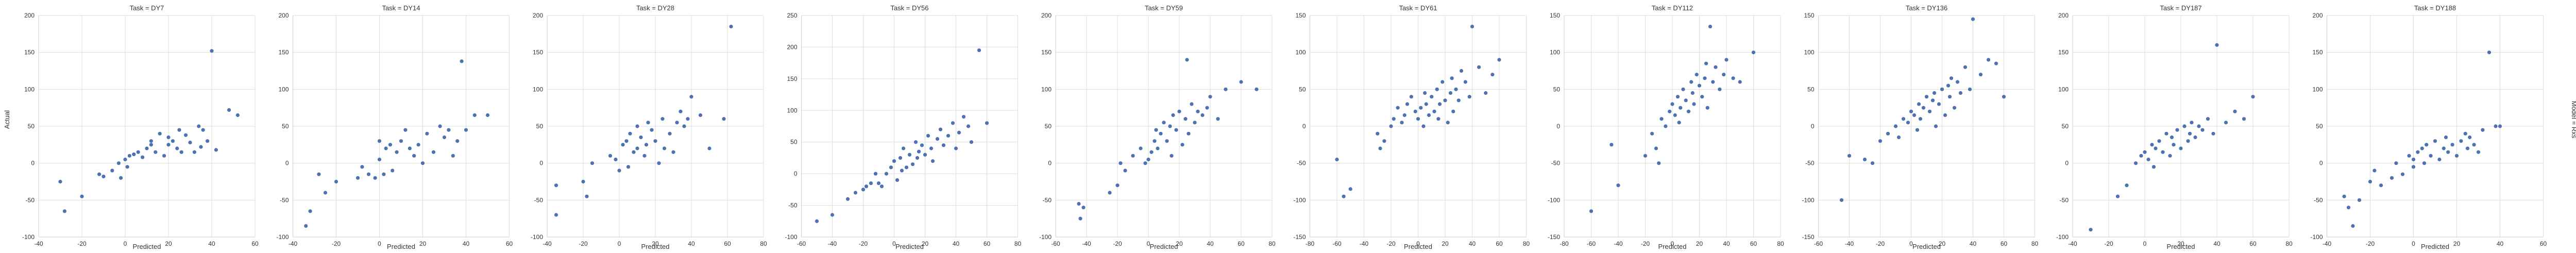  I want to click on figure-y-axis-label: Actual, so click(7, 119).